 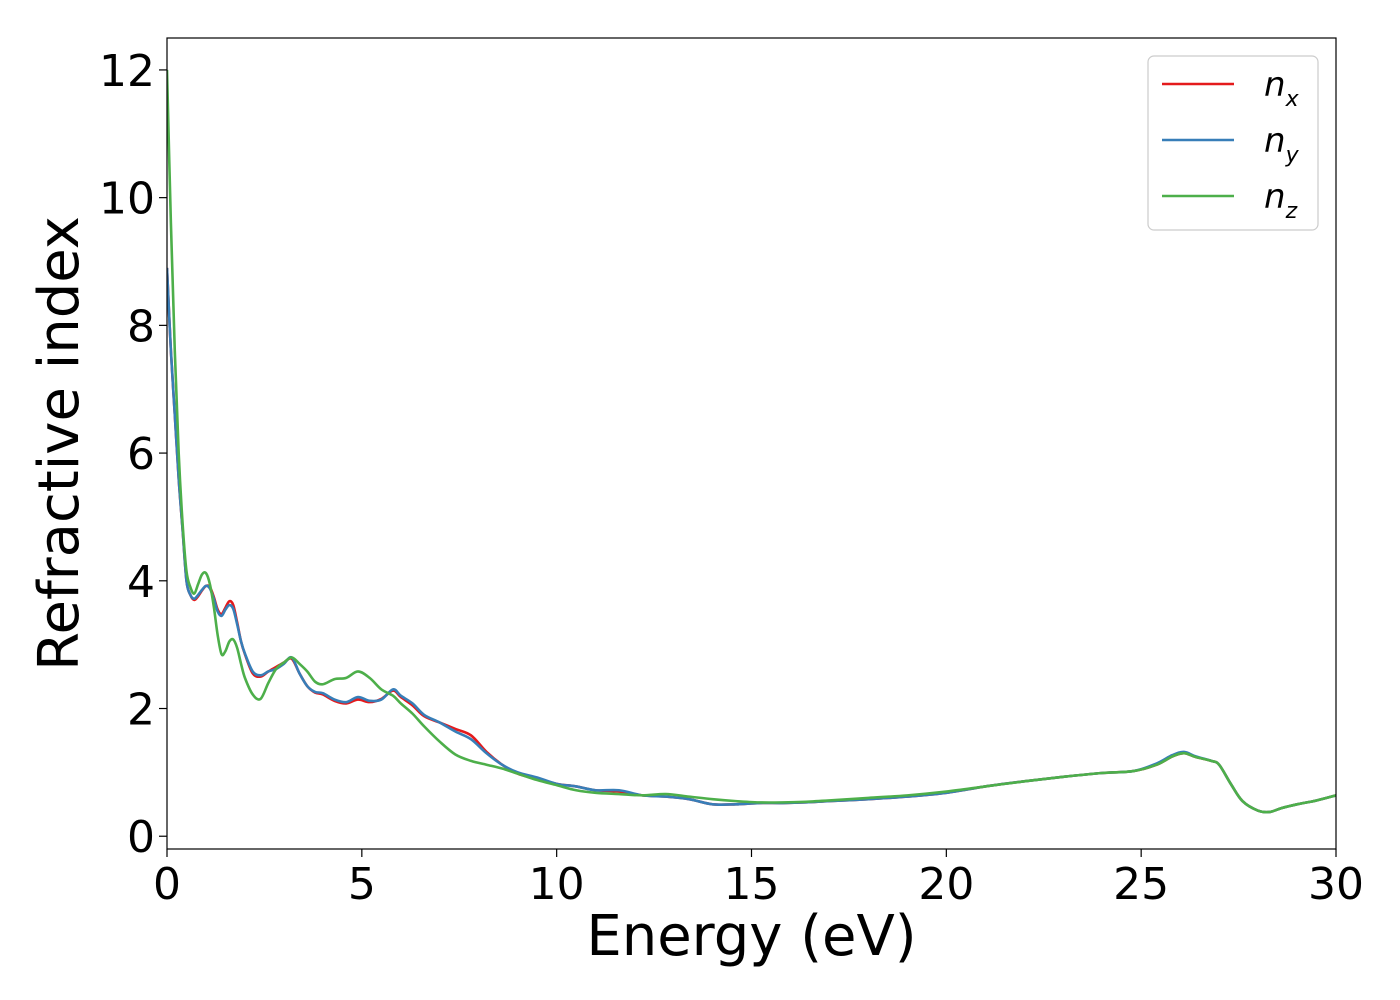 I want to click on y-tick-label: 12, so click(x=127, y=71).